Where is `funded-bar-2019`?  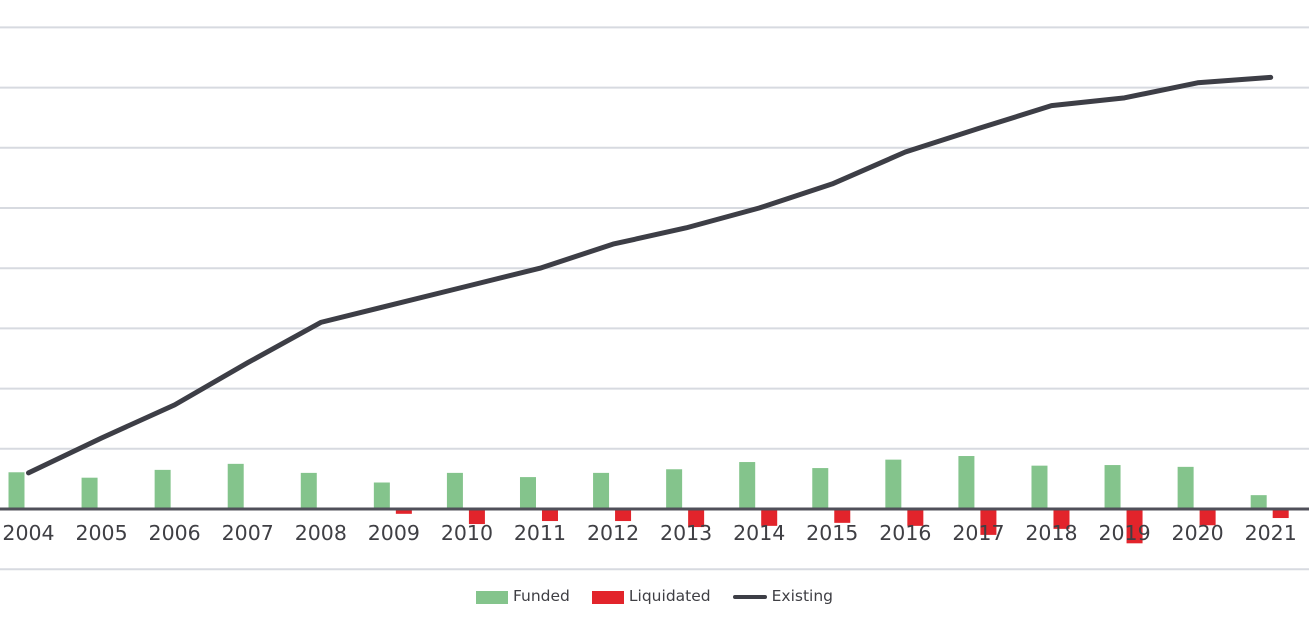
funded-bar-2019 is located at coordinates (1112, 487).